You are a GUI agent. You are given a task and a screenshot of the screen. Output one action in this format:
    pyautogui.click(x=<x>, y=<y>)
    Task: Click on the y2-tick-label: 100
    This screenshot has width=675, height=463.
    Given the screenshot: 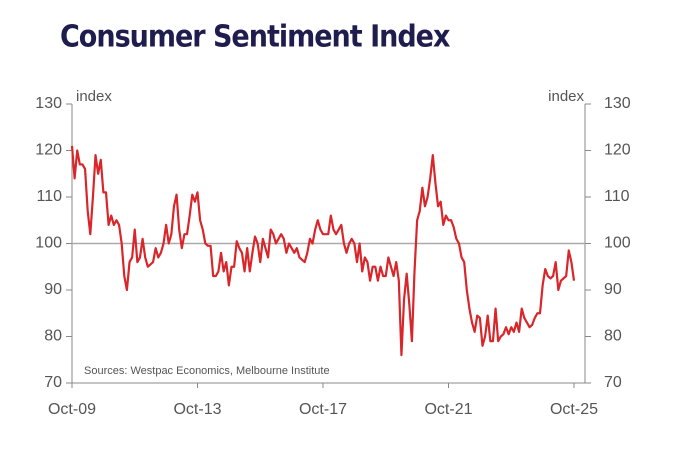 What is the action you would take?
    pyautogui.click(x=617, y=243)
    